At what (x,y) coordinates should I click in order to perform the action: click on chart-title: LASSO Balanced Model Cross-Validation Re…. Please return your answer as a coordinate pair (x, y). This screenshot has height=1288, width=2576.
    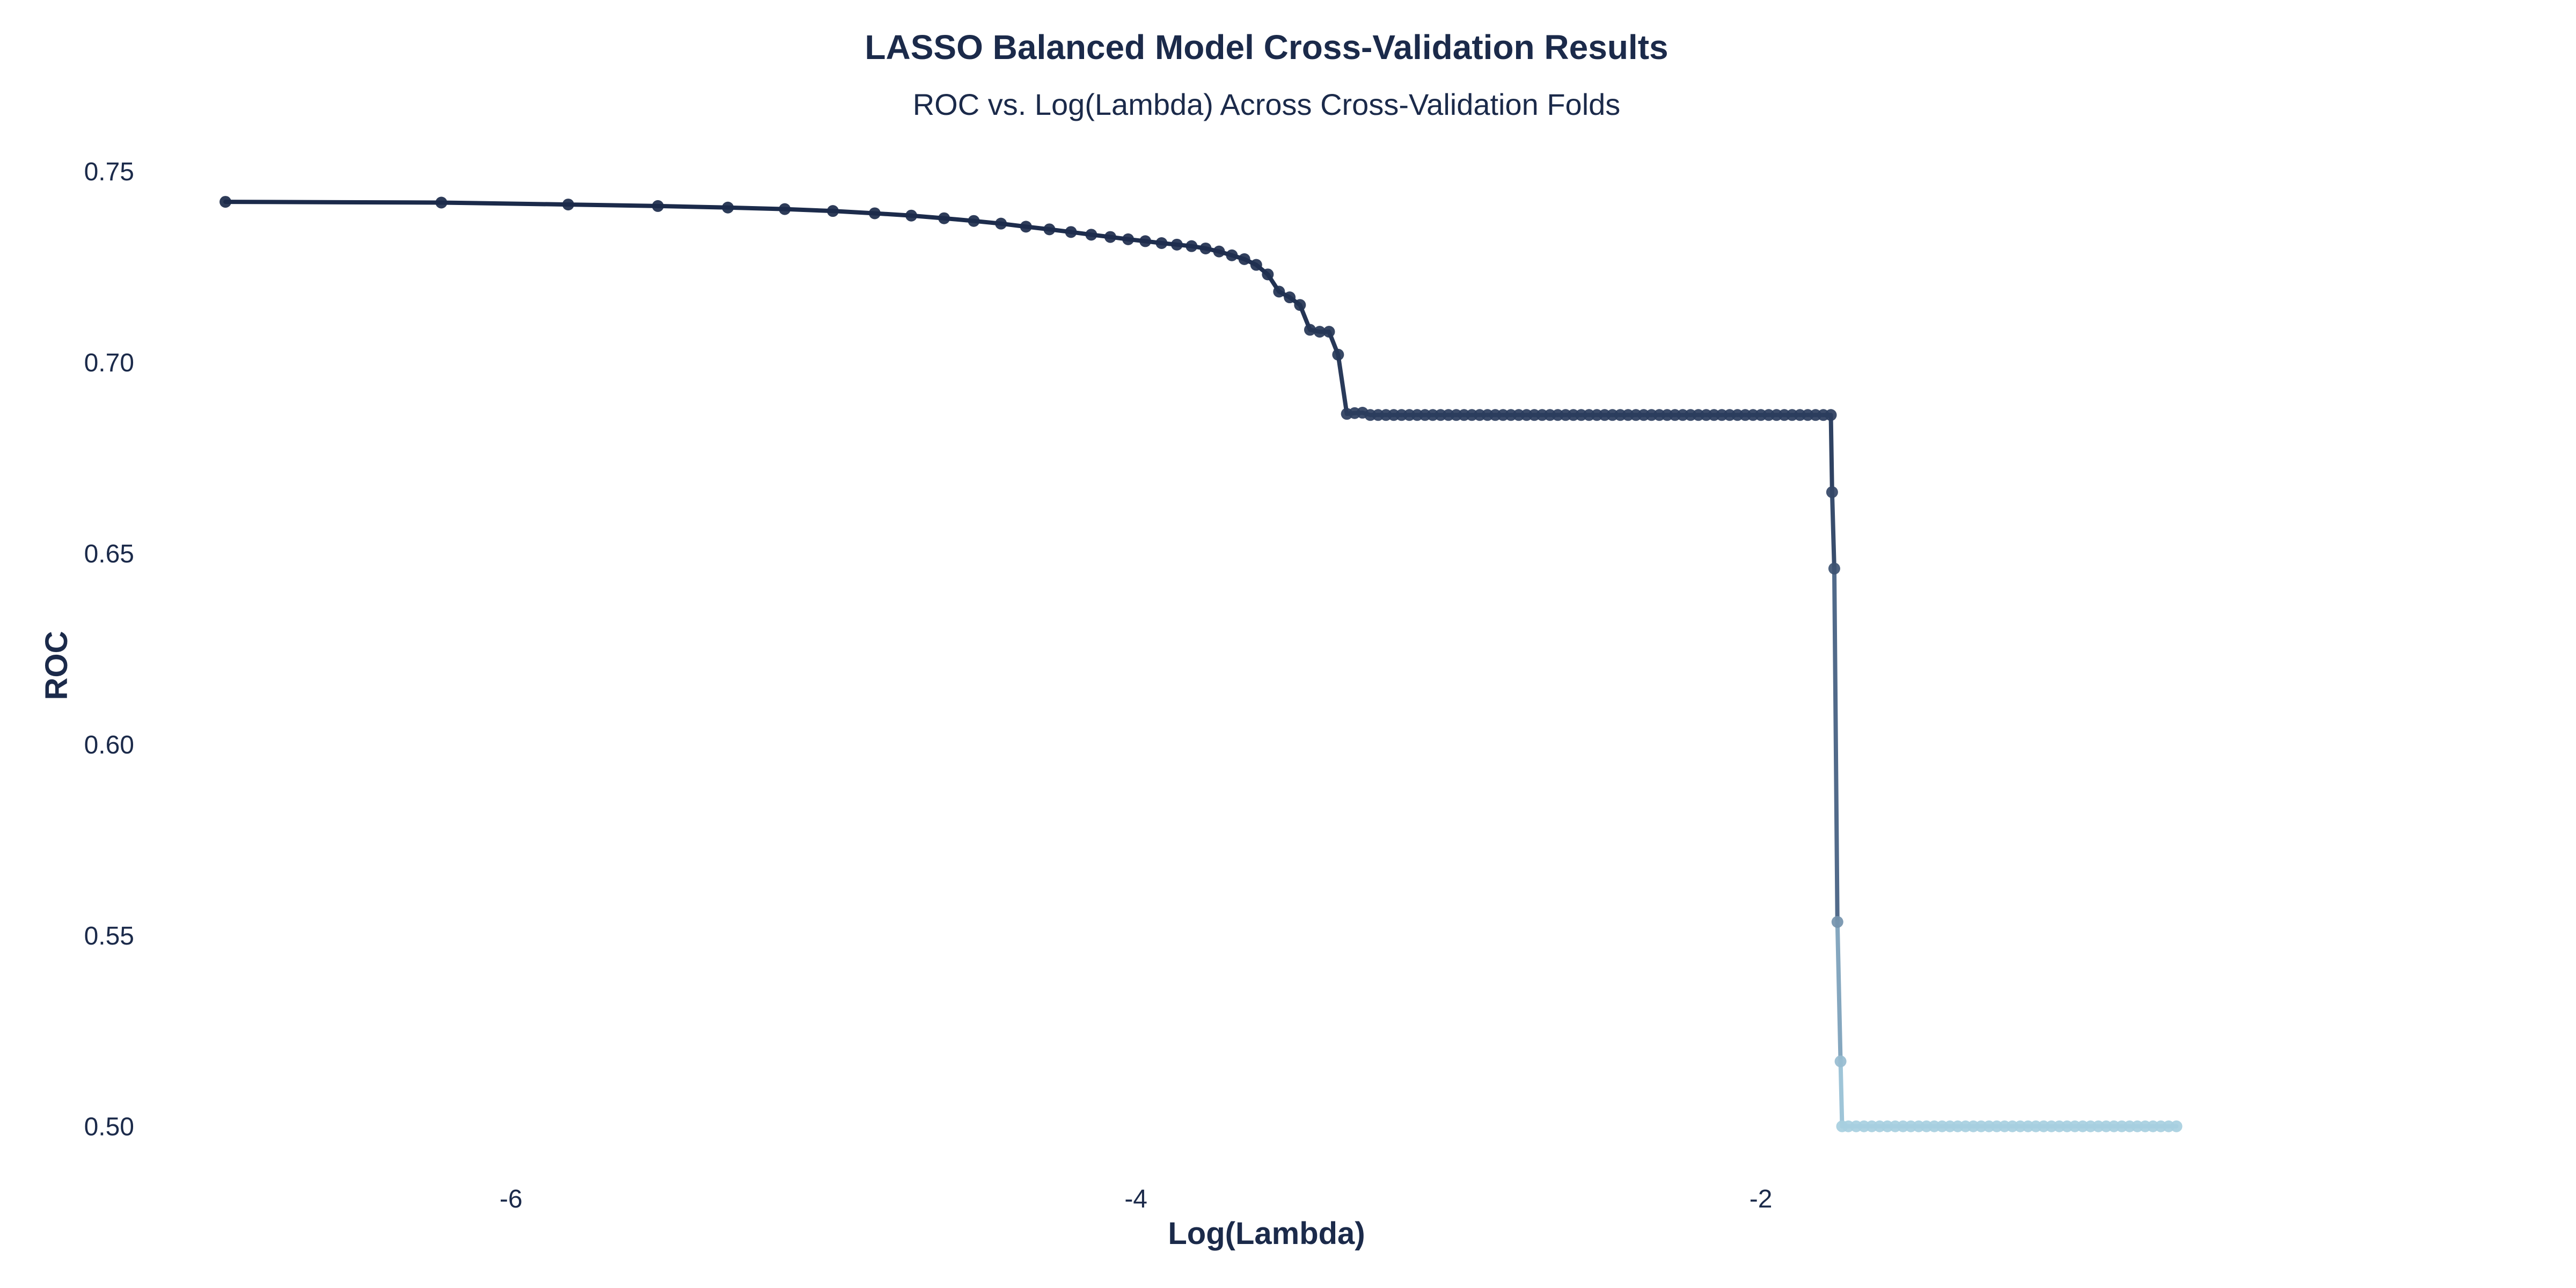
    Looking at the image, I should click on (1266, 47).